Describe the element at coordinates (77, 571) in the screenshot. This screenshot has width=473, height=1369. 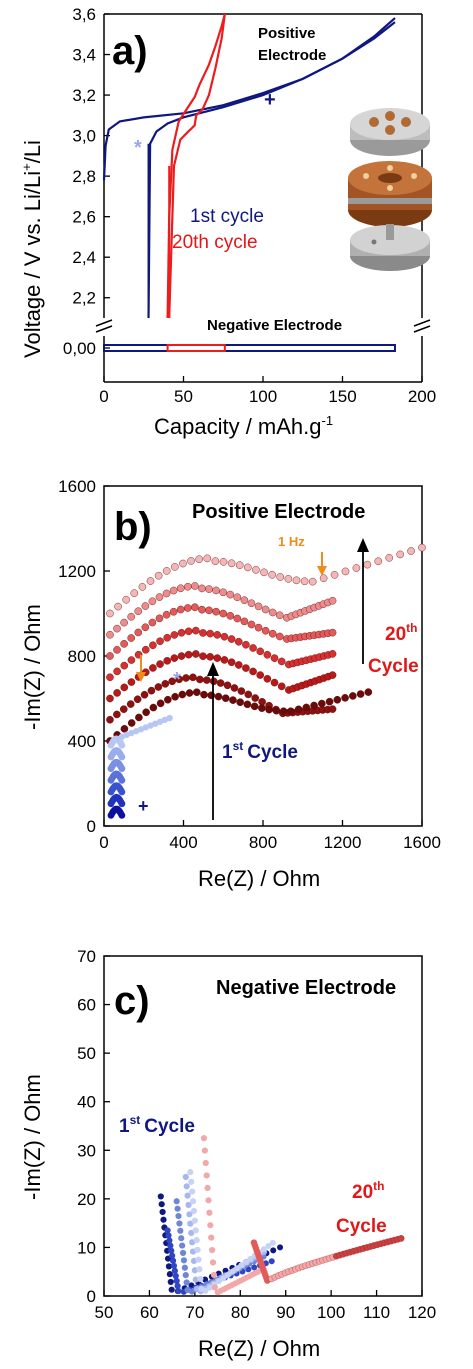
I see `b-ytick-label: 1200` at that location.